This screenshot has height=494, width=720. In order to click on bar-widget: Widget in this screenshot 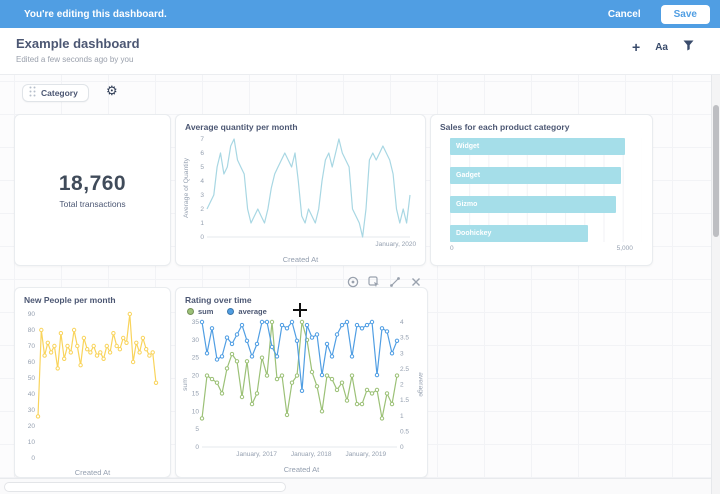, I will do `click(538, 146)`.